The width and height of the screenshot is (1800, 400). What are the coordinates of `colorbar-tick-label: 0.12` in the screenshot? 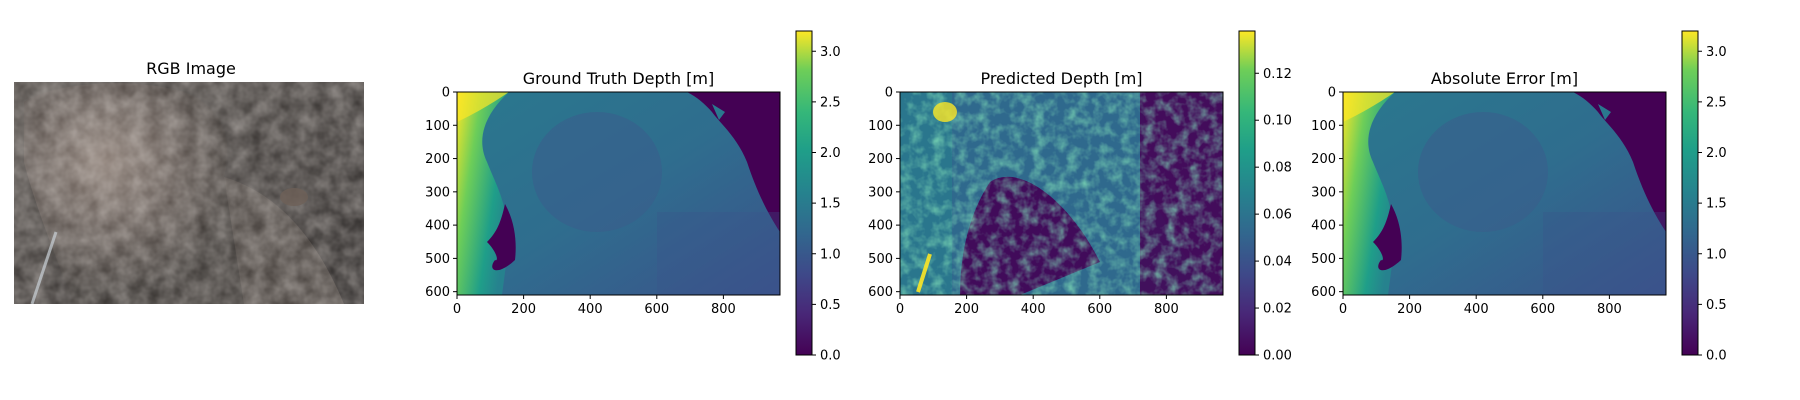 It's located at (1277, 74).